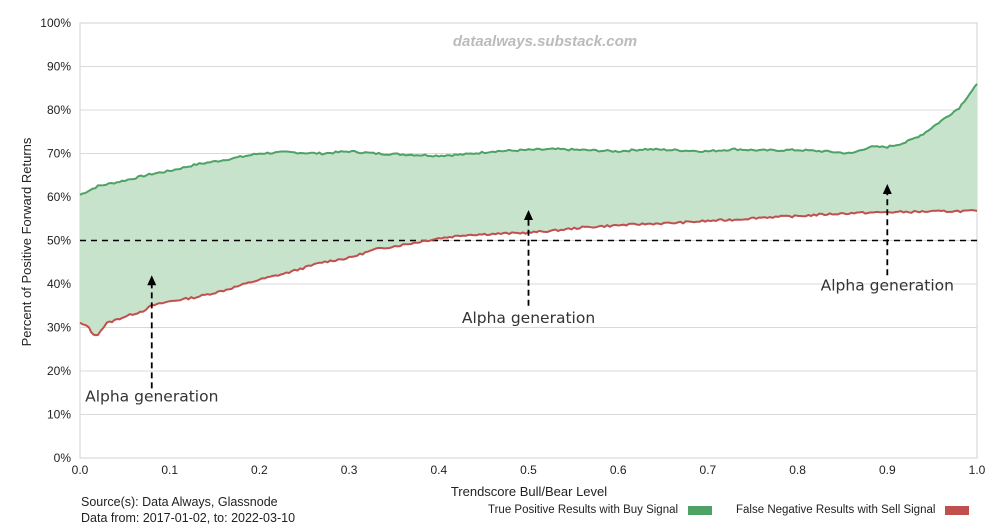 The image size is (1008, 530). What do you see at coordinates (59, 415) in the screenshot?
I see `y-tick-label: 10%` at bounding box center [59, 415].